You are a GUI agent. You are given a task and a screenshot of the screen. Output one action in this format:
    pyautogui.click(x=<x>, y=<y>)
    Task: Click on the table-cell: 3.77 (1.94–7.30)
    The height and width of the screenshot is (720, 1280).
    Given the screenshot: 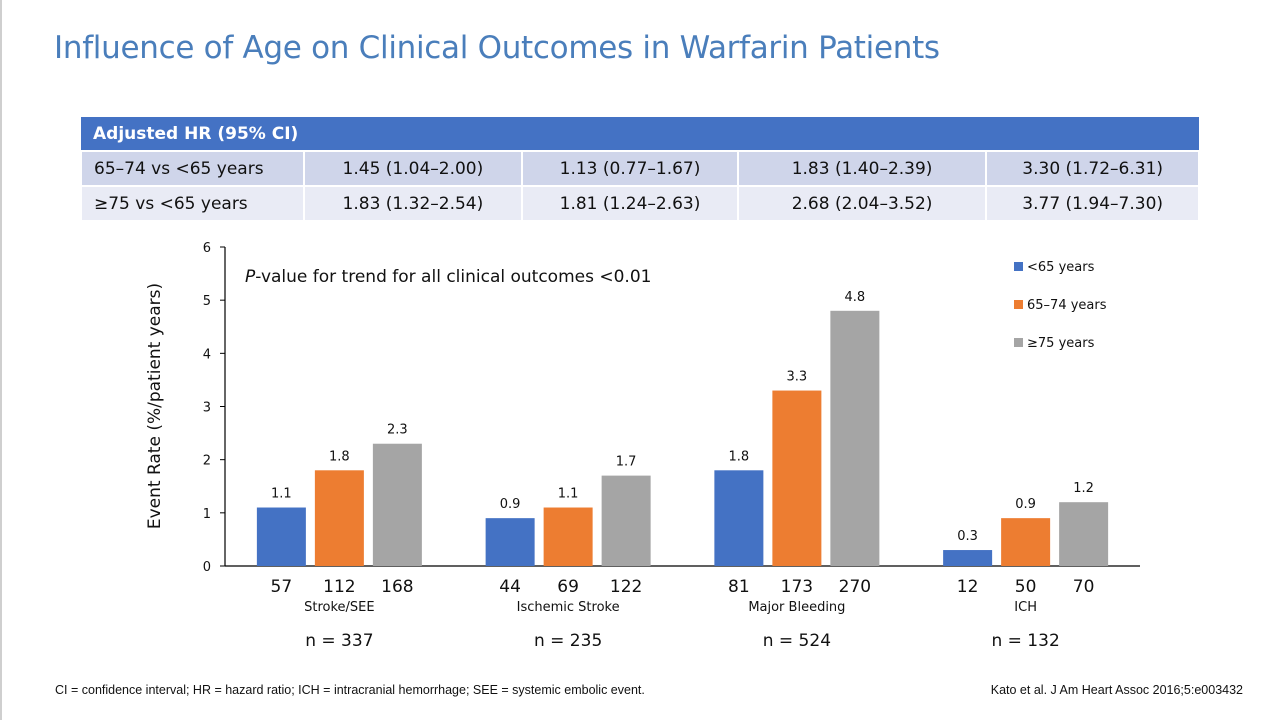 What is the action you would take?
    pyautogui.click(x=1092, y=203)
    